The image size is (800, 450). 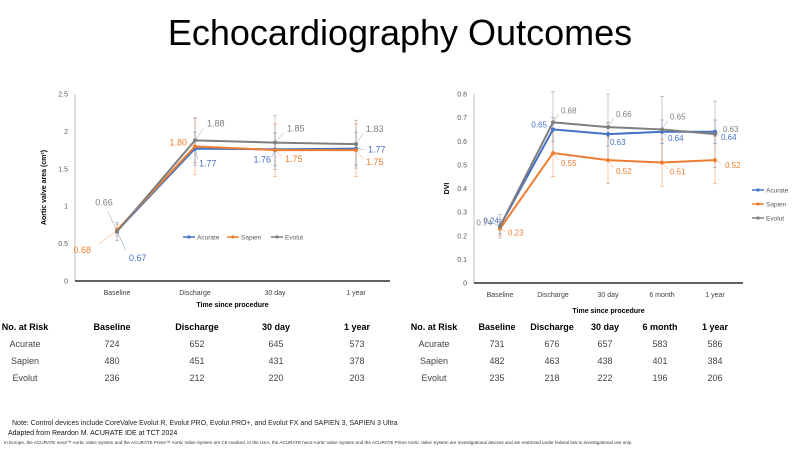 I want to click on risk-cell: 480, so click(x=112, y=361).